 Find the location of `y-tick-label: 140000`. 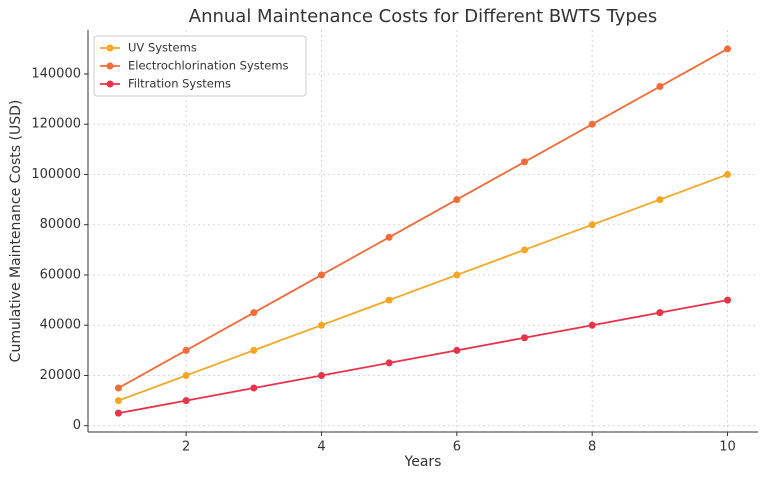

y-tick-label: 140000 is located at coordinates (56, 73).